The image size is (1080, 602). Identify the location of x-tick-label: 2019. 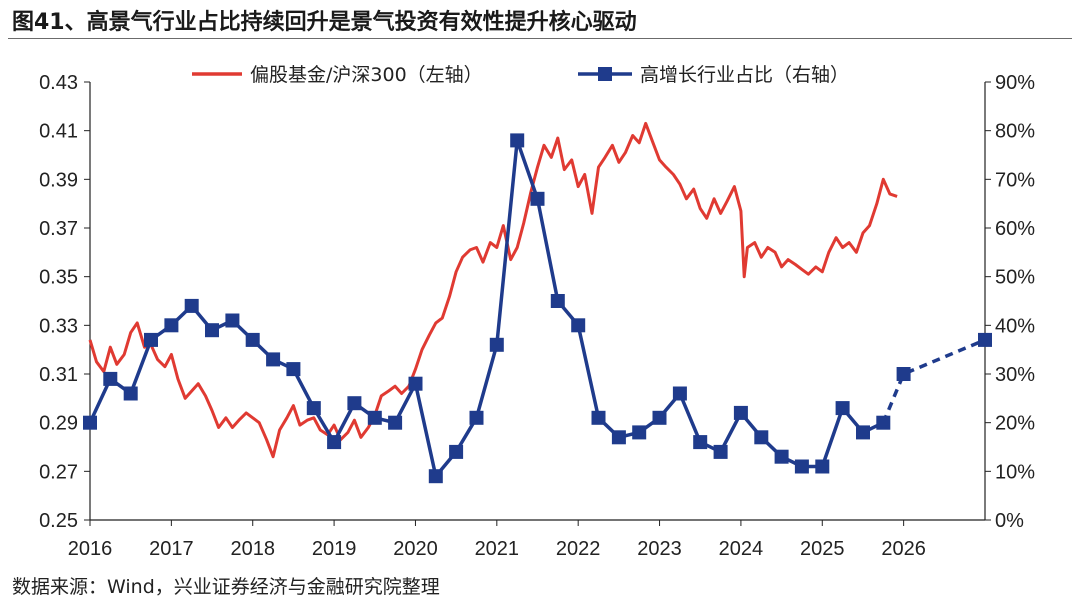
(334, 549).